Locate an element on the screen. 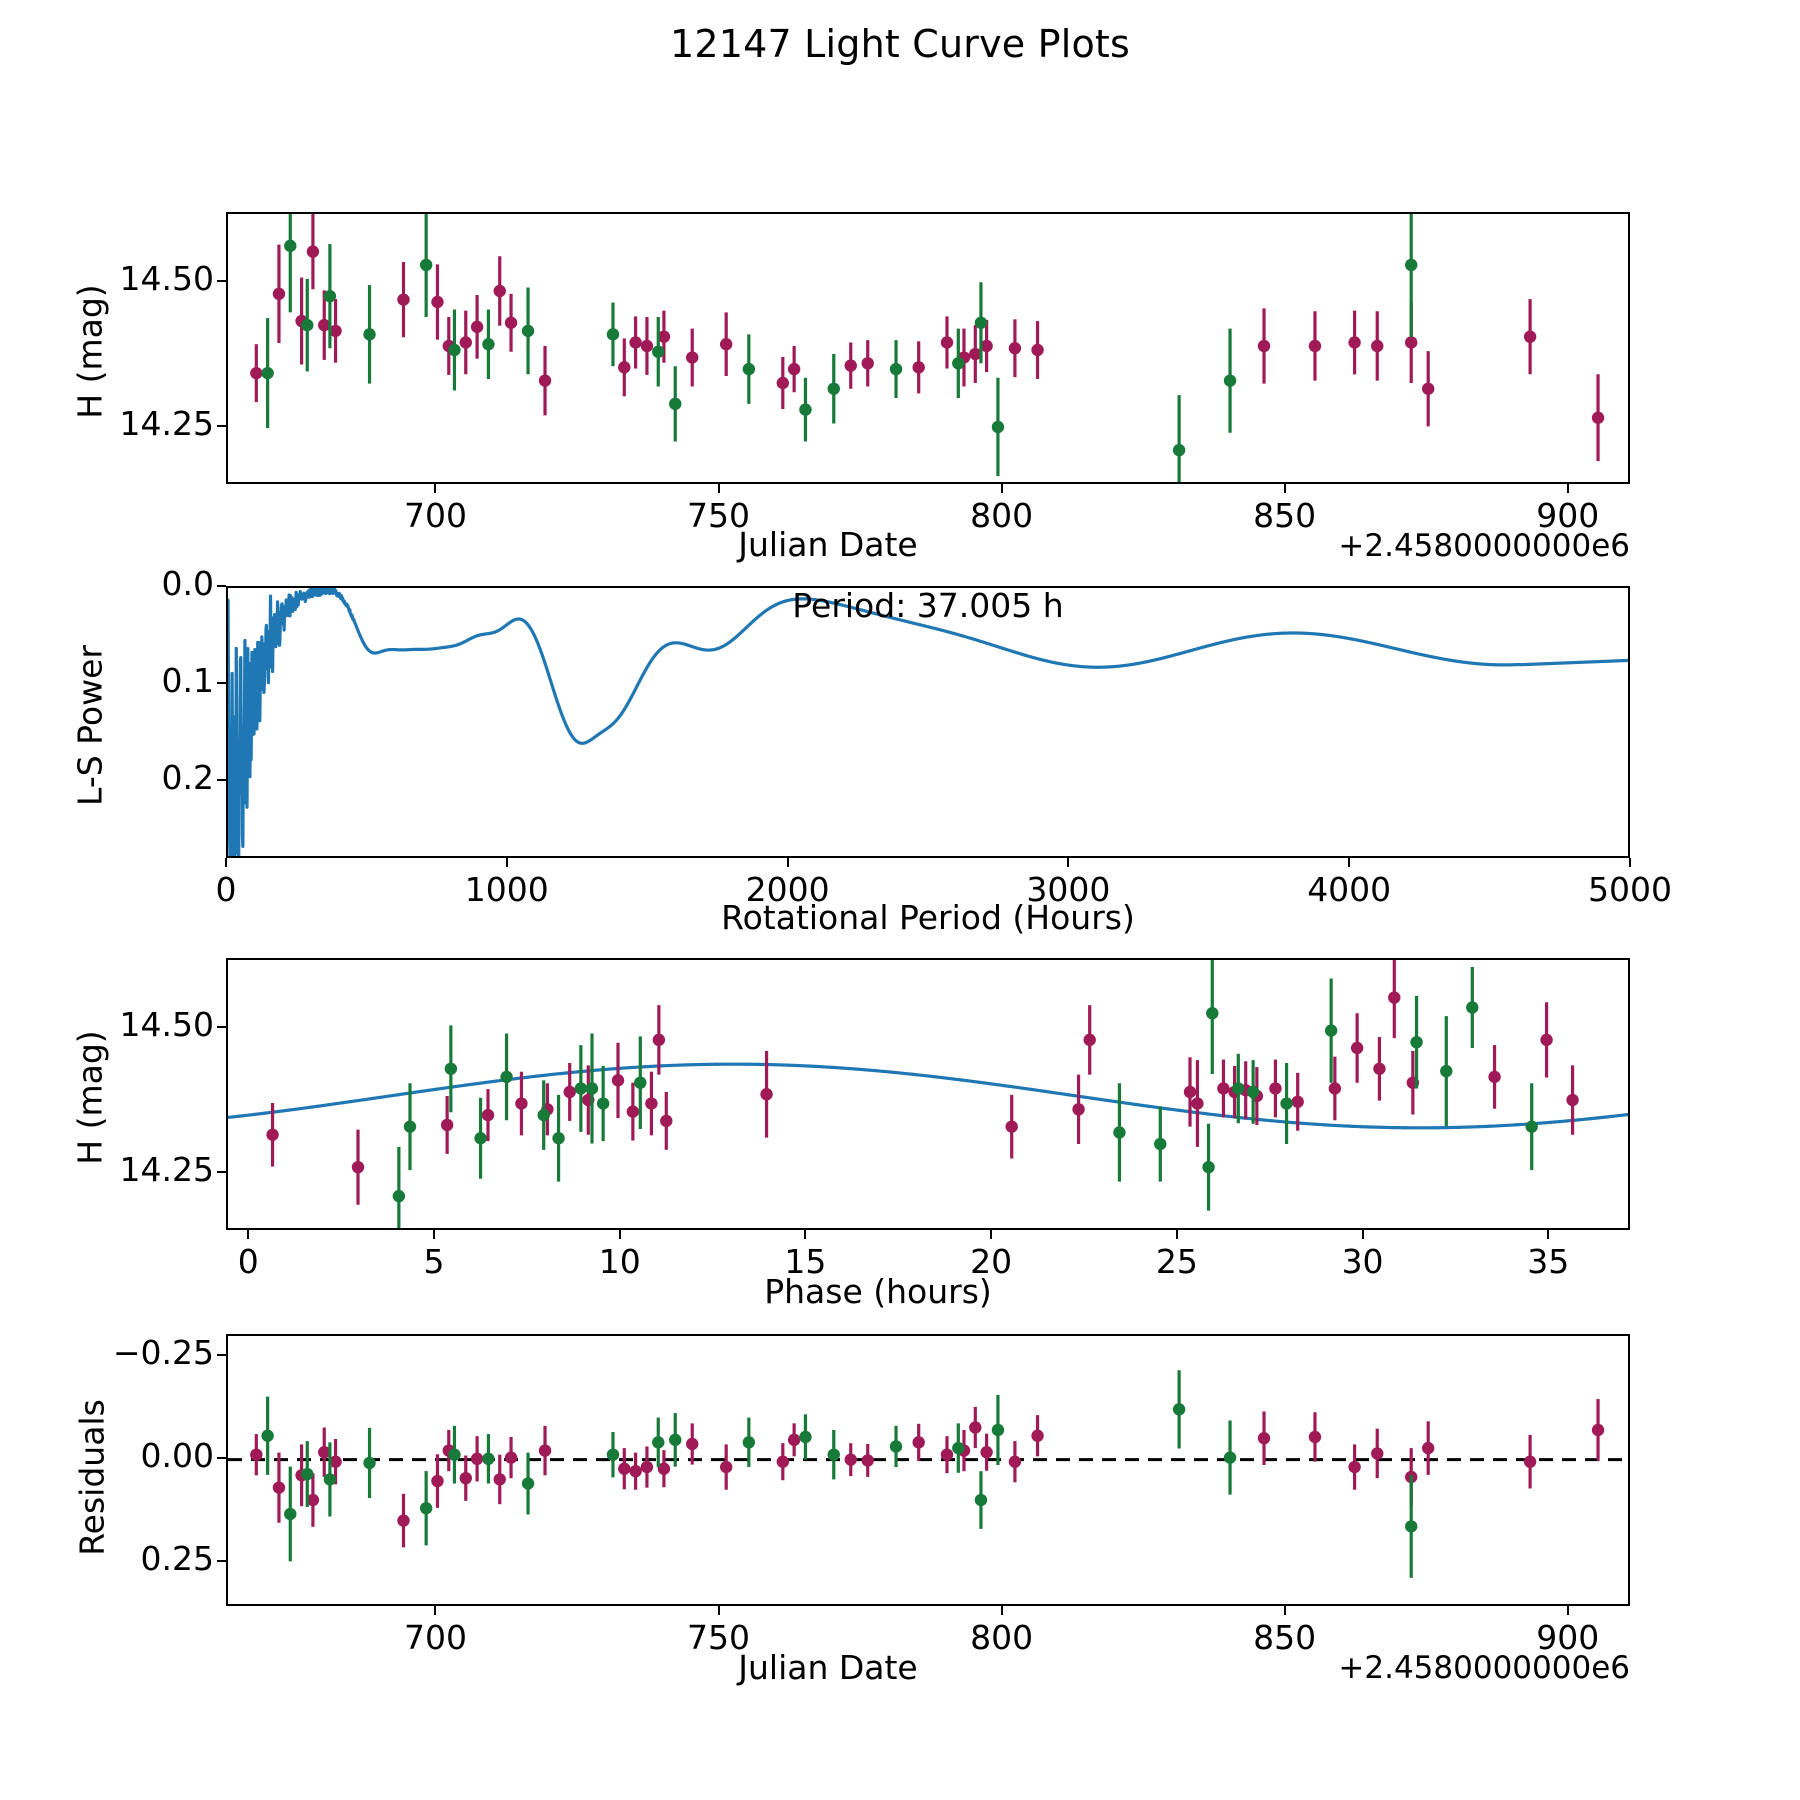  sinusoidal-fit-curve is located at coordinates (928, 1096).